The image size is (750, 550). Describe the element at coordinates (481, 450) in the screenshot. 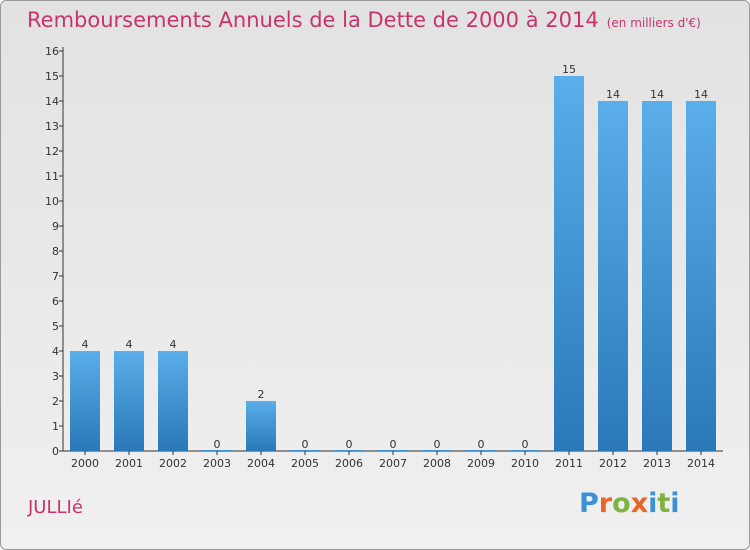

I see `bar-2009` at that location.